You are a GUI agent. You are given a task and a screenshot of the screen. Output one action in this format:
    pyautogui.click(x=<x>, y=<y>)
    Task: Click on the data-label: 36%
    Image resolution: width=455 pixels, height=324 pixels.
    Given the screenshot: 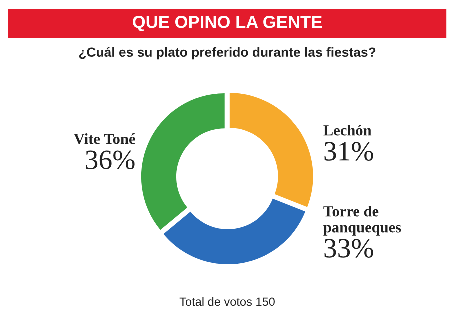 What is the action you would take?
    pyautogui.click(x=110, y=160)
    